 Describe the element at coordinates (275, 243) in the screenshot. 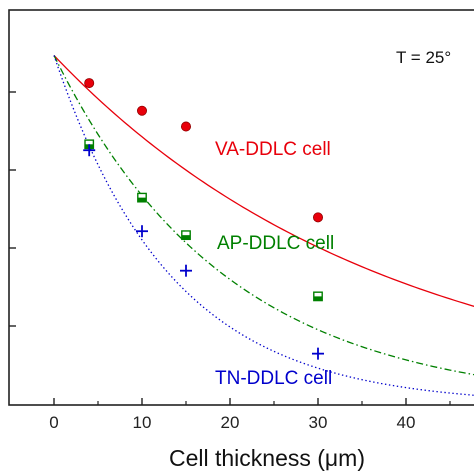

I see `series-label: AP-DDLC cell` at that location.